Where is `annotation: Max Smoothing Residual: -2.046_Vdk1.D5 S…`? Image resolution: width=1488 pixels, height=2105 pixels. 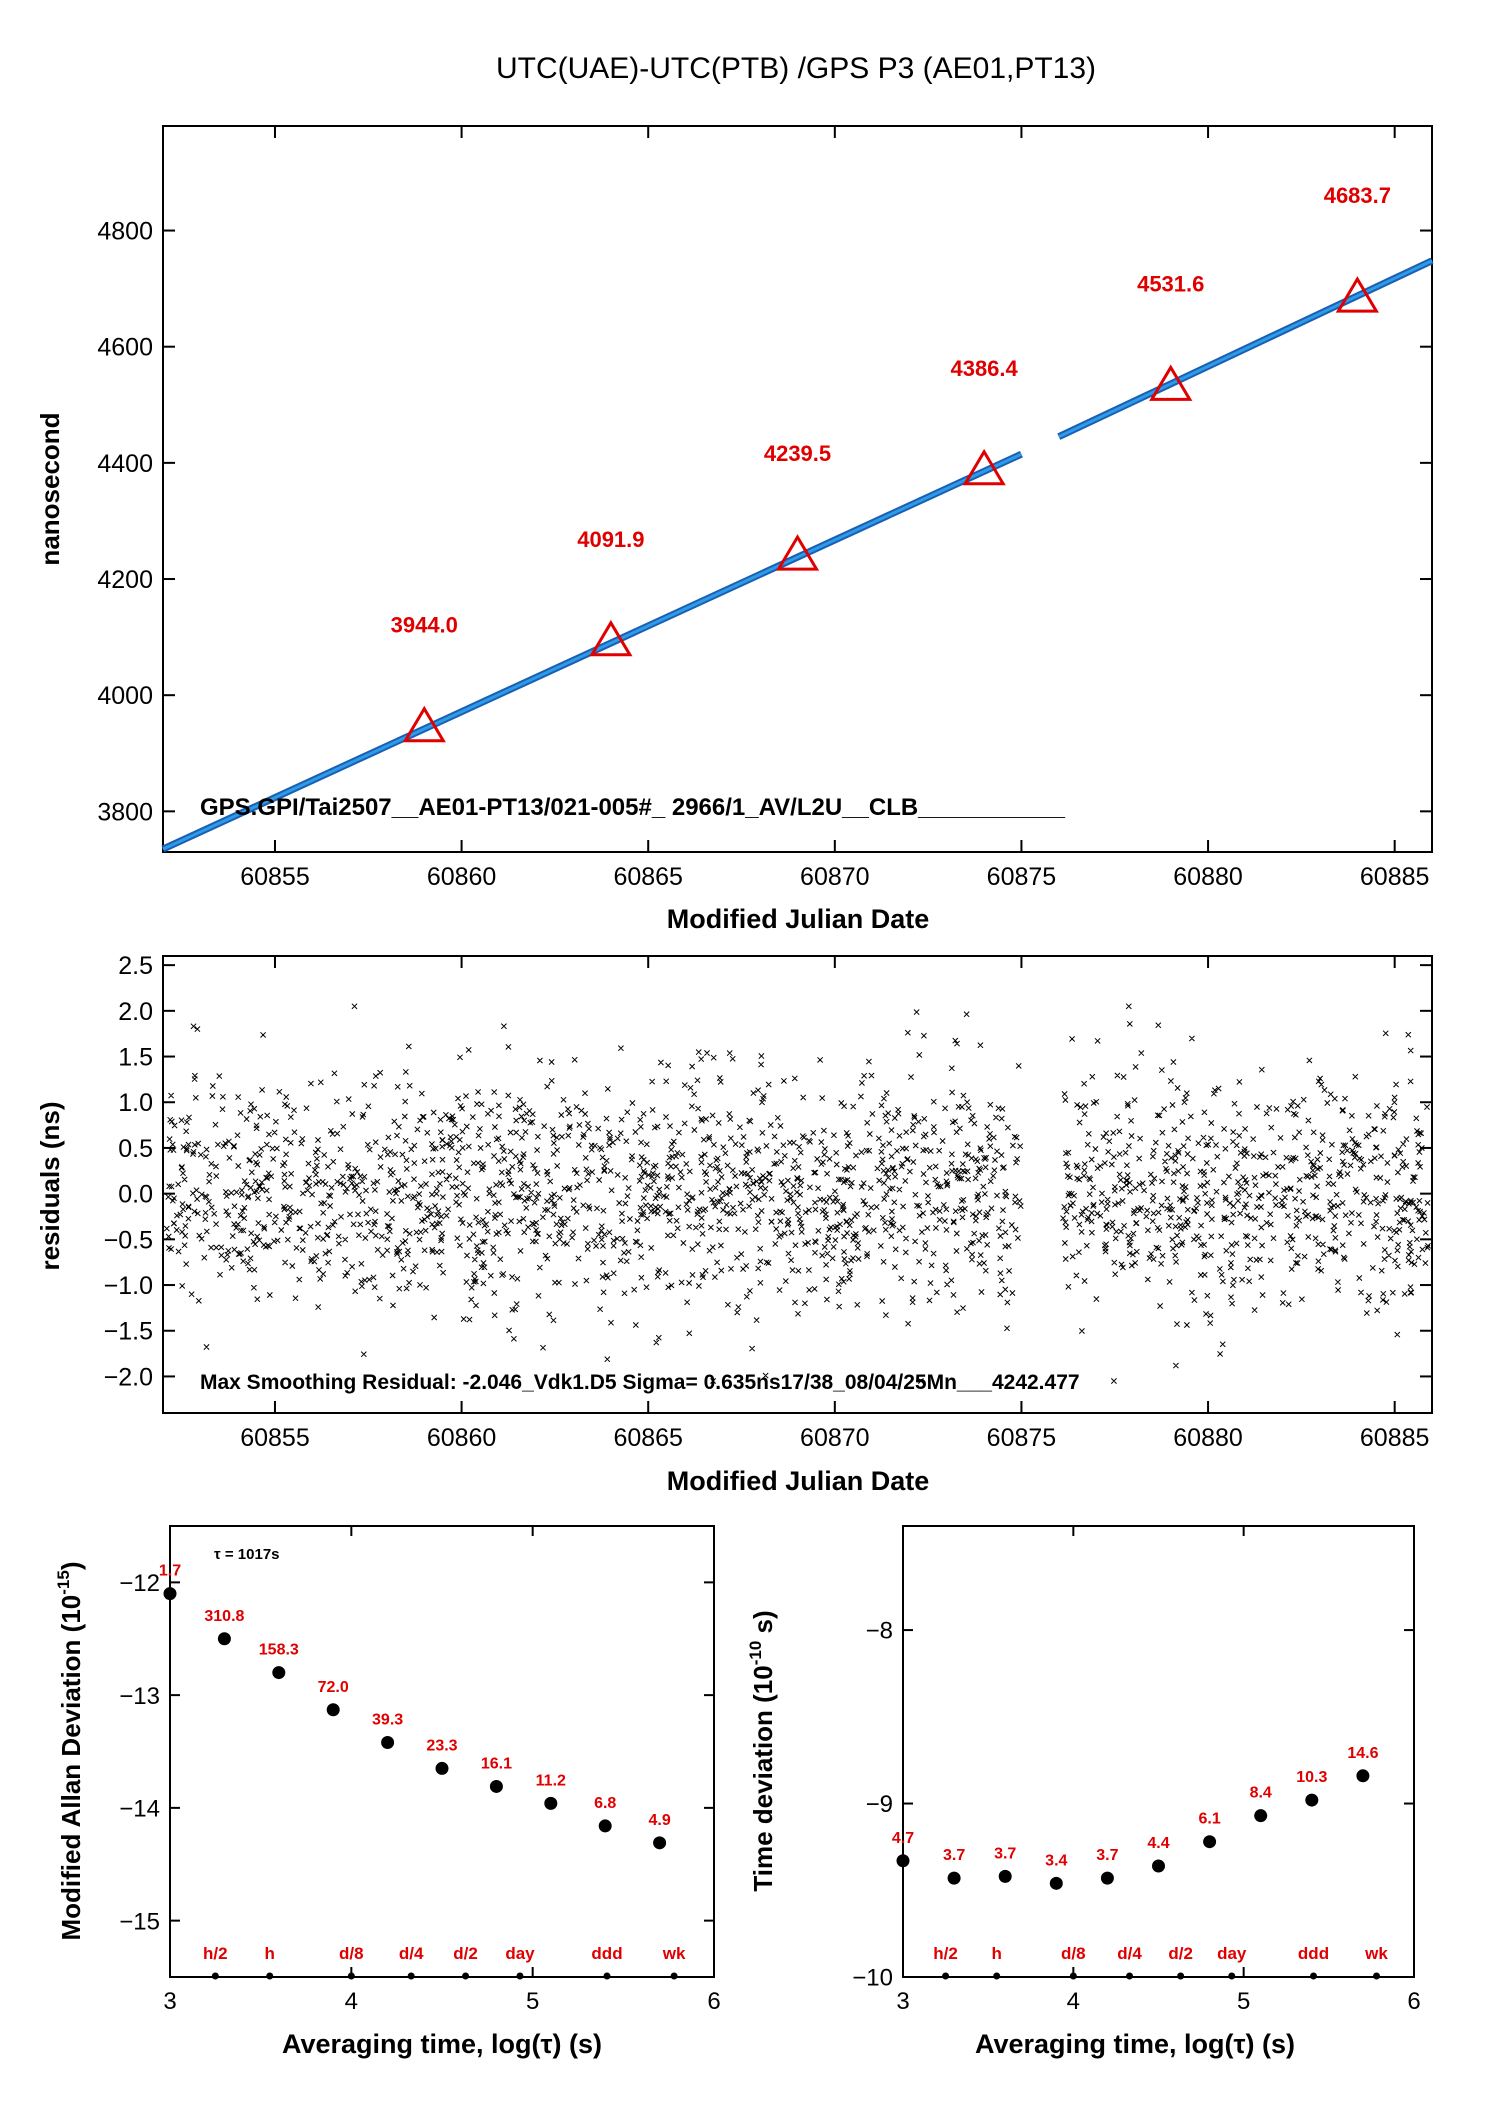 annotation: Max Smoothing Residual: -2.046_Vdk1.D5 S… is located at coordinates (640, 1382).